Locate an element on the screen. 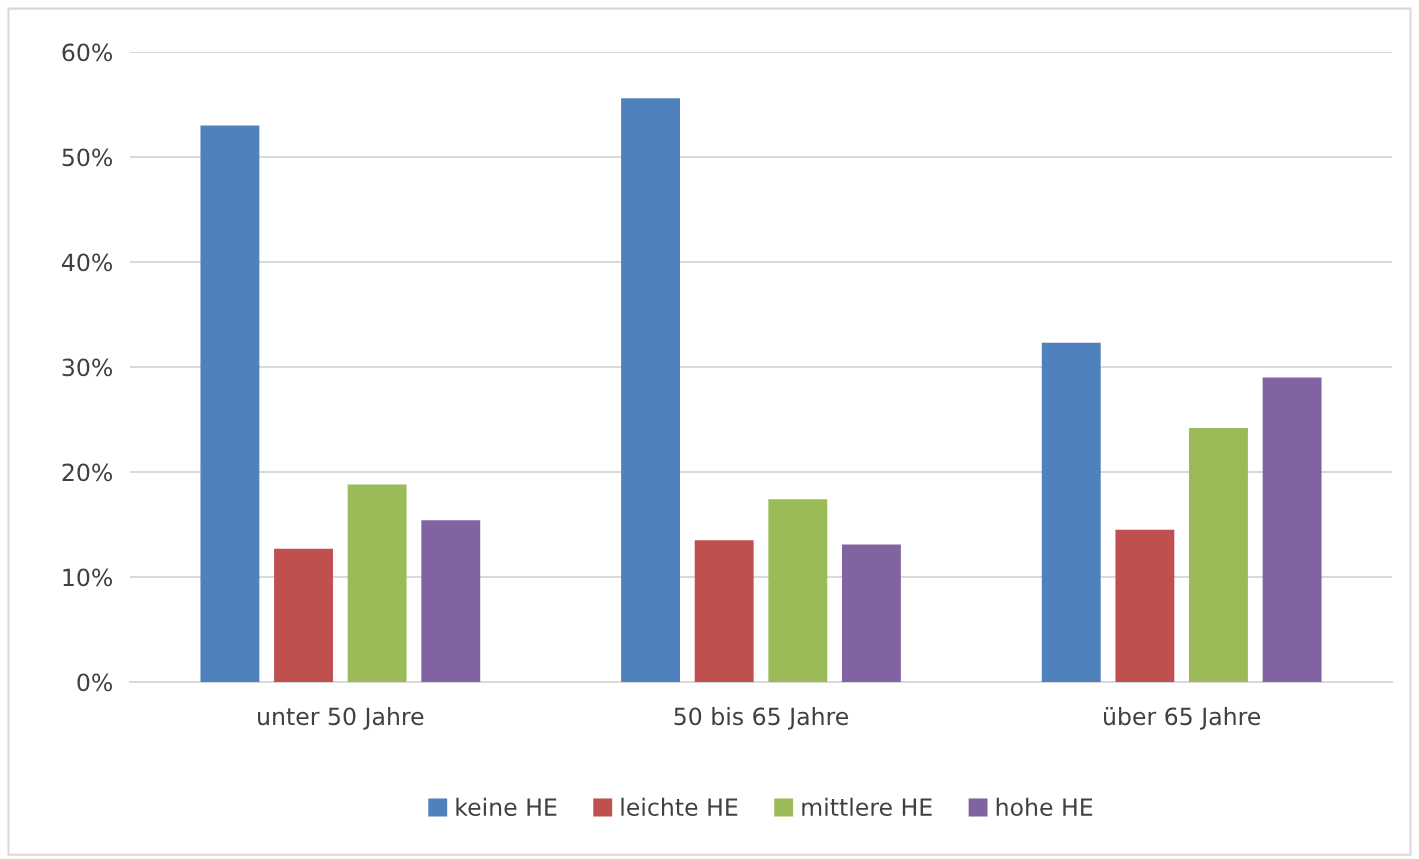 The image size is (1419, 859). y-tick-label: 40% is located at coordinates (87, 262).